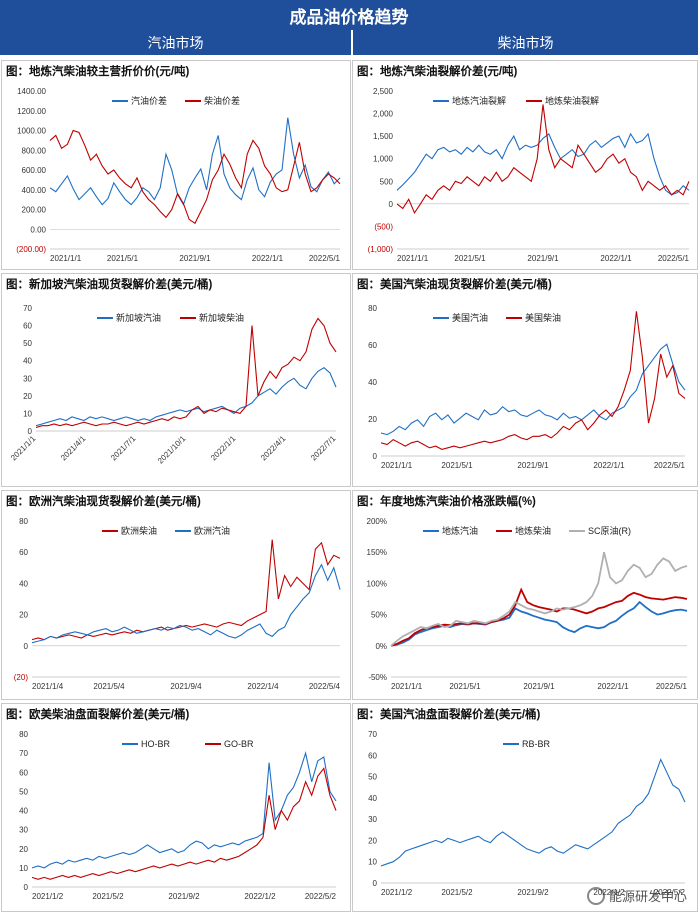 The width and height of the screenshot is (698, 913). What do you see at coordinates (34, 210) in the screenshot?
I see `y-tick-label: 200.00` at bounding box center [34, 210].